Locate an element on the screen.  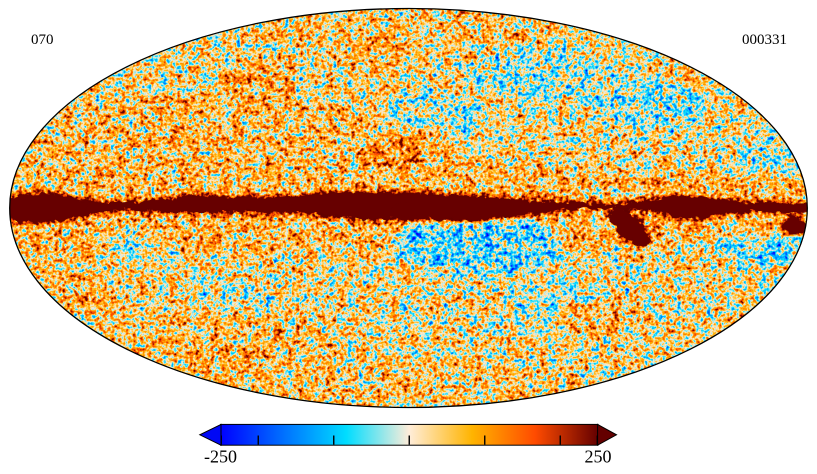
svg-text: 070 is located at coordinates (42, 40).